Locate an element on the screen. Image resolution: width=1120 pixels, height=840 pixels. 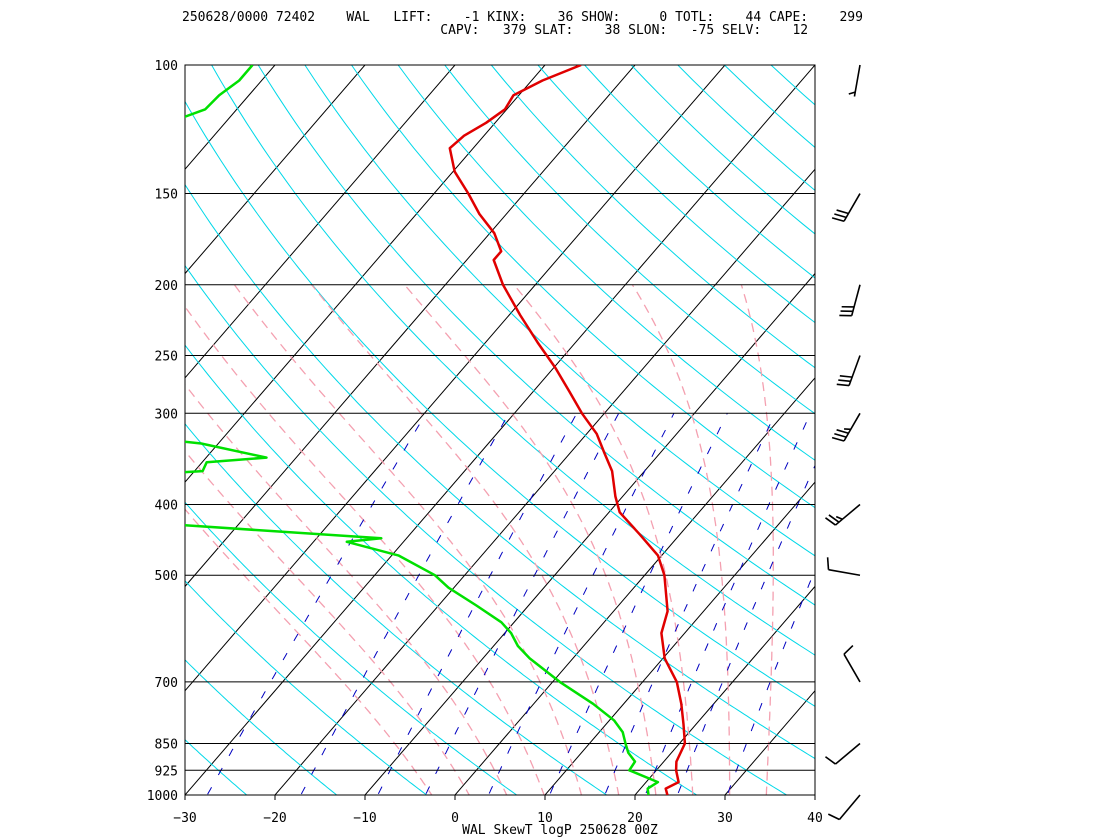
temperature-tick-label: 20 is located at coordinates (635, 818).